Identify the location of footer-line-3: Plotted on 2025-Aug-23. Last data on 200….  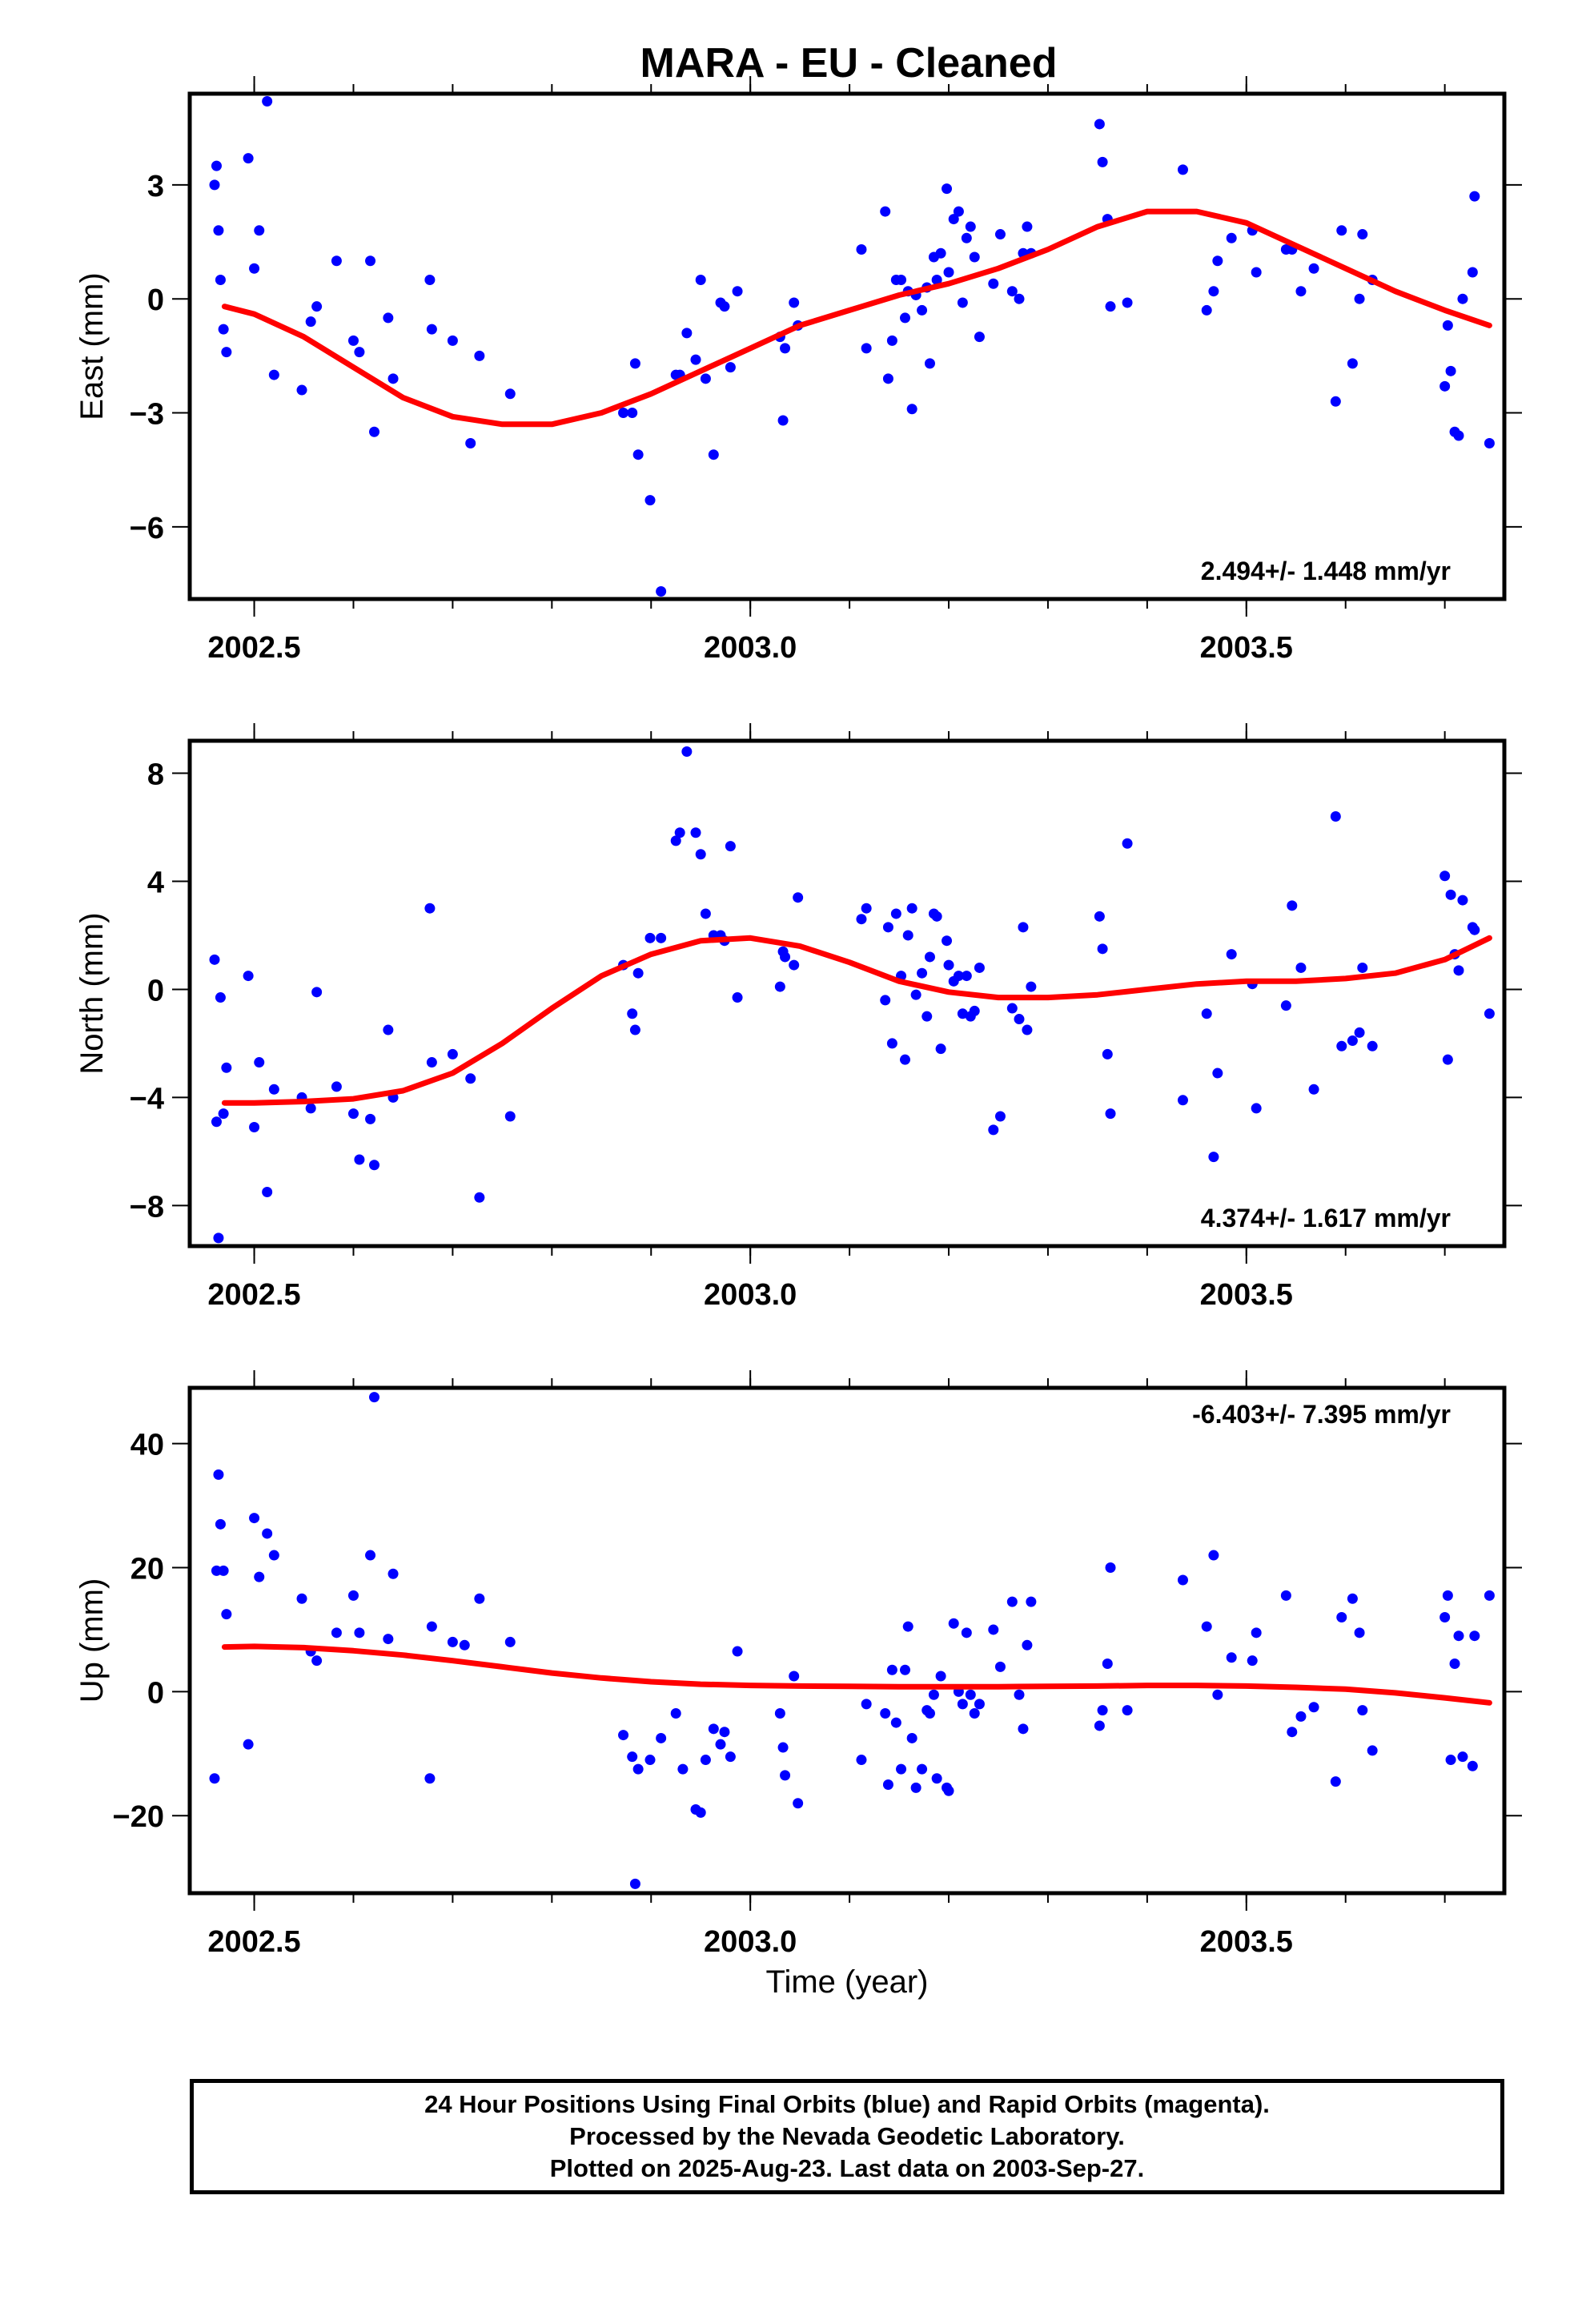
(847, 2168).